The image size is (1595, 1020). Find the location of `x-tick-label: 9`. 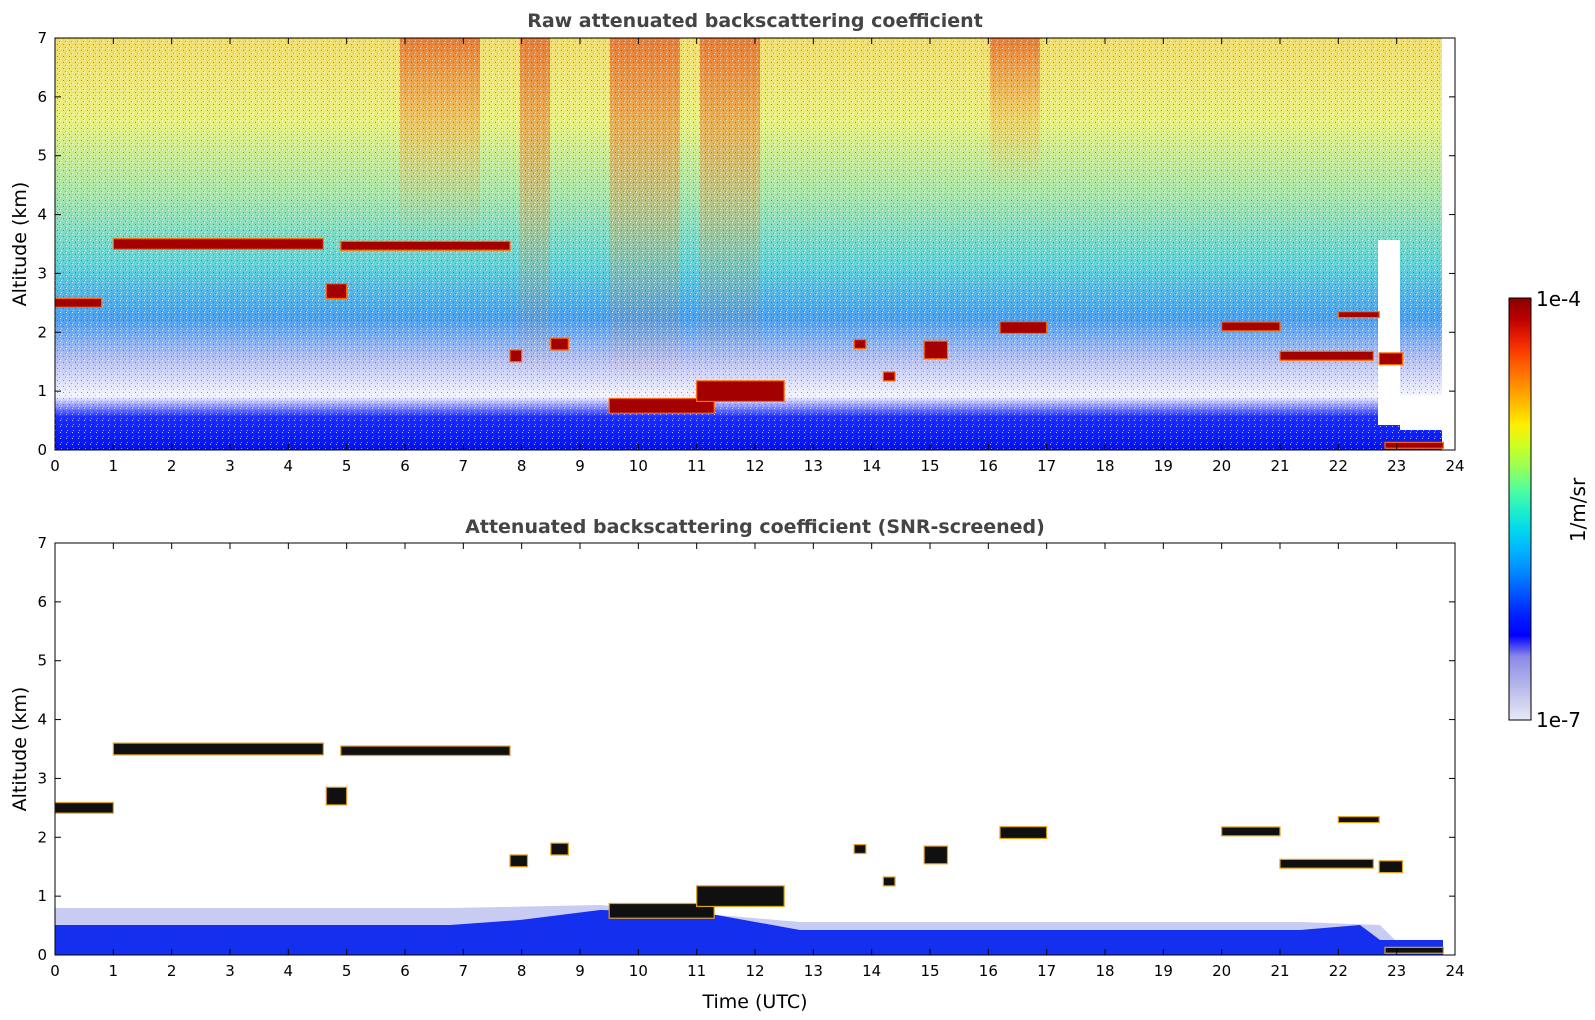

x-tick-label: 9 is located at coordinates (580, 971).